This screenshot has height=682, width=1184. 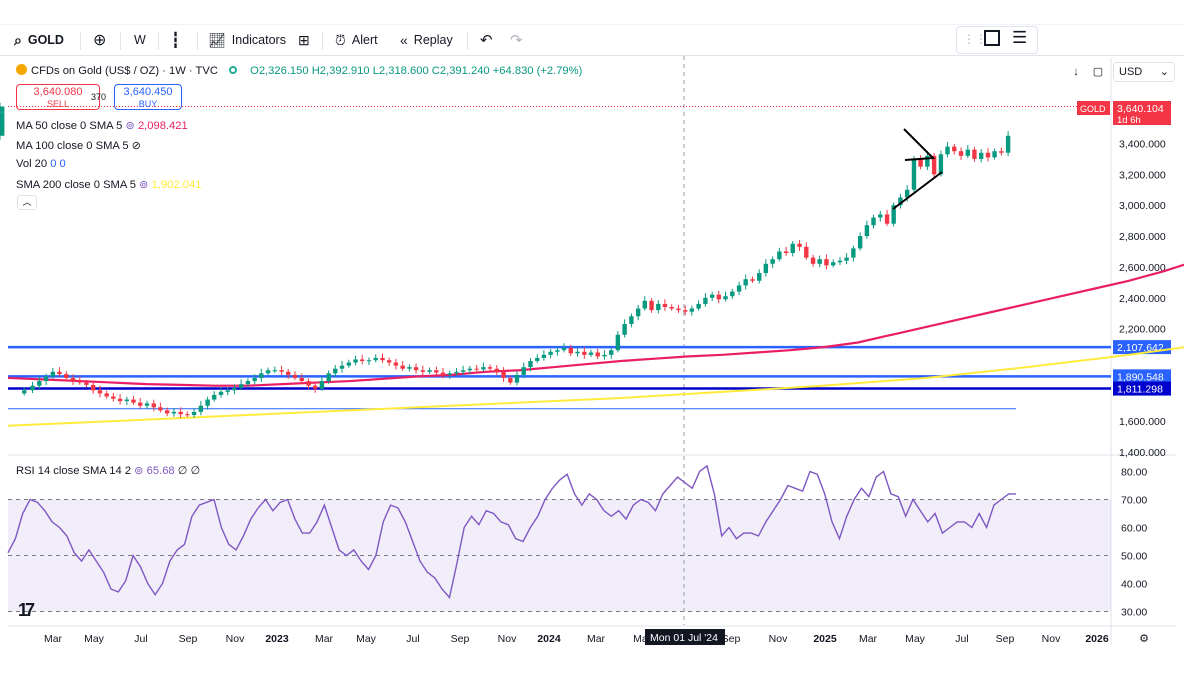 I want to click on sell-button: 3,640.080 SELL, so click(x=58, y=97).